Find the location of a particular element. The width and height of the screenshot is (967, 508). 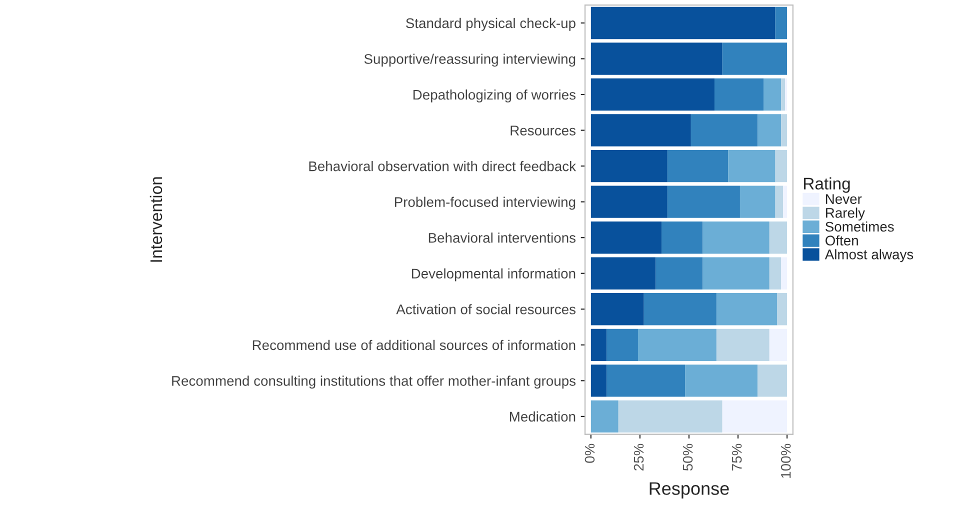

x-tick-label: 0% is located at coordinates (589, 453).